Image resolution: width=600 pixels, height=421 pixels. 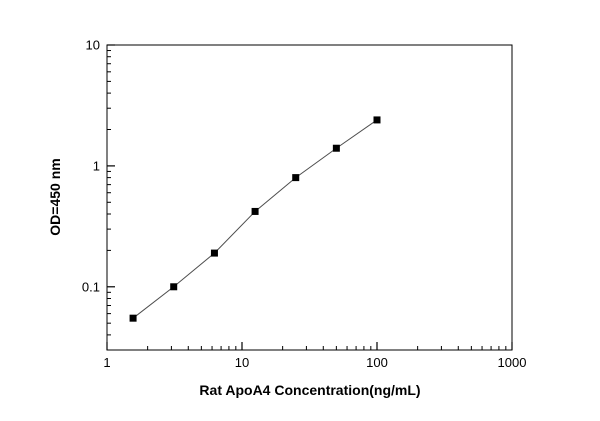 What do you see at coordinates (310, 390) in the screenshot?
I see `x-axis-label: Rat ApoA4 Concentration(ng/mL)` at bounding box center [310, 390].